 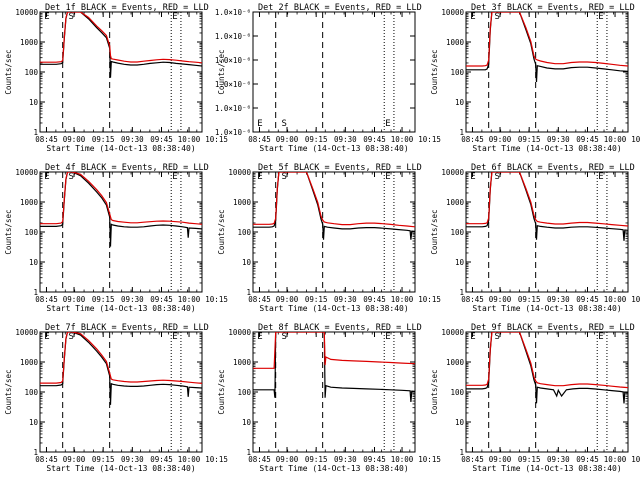 I want to click on chart-title: Det 3f BLACK = Events, RED = LLD, so click(x=553, y=8).